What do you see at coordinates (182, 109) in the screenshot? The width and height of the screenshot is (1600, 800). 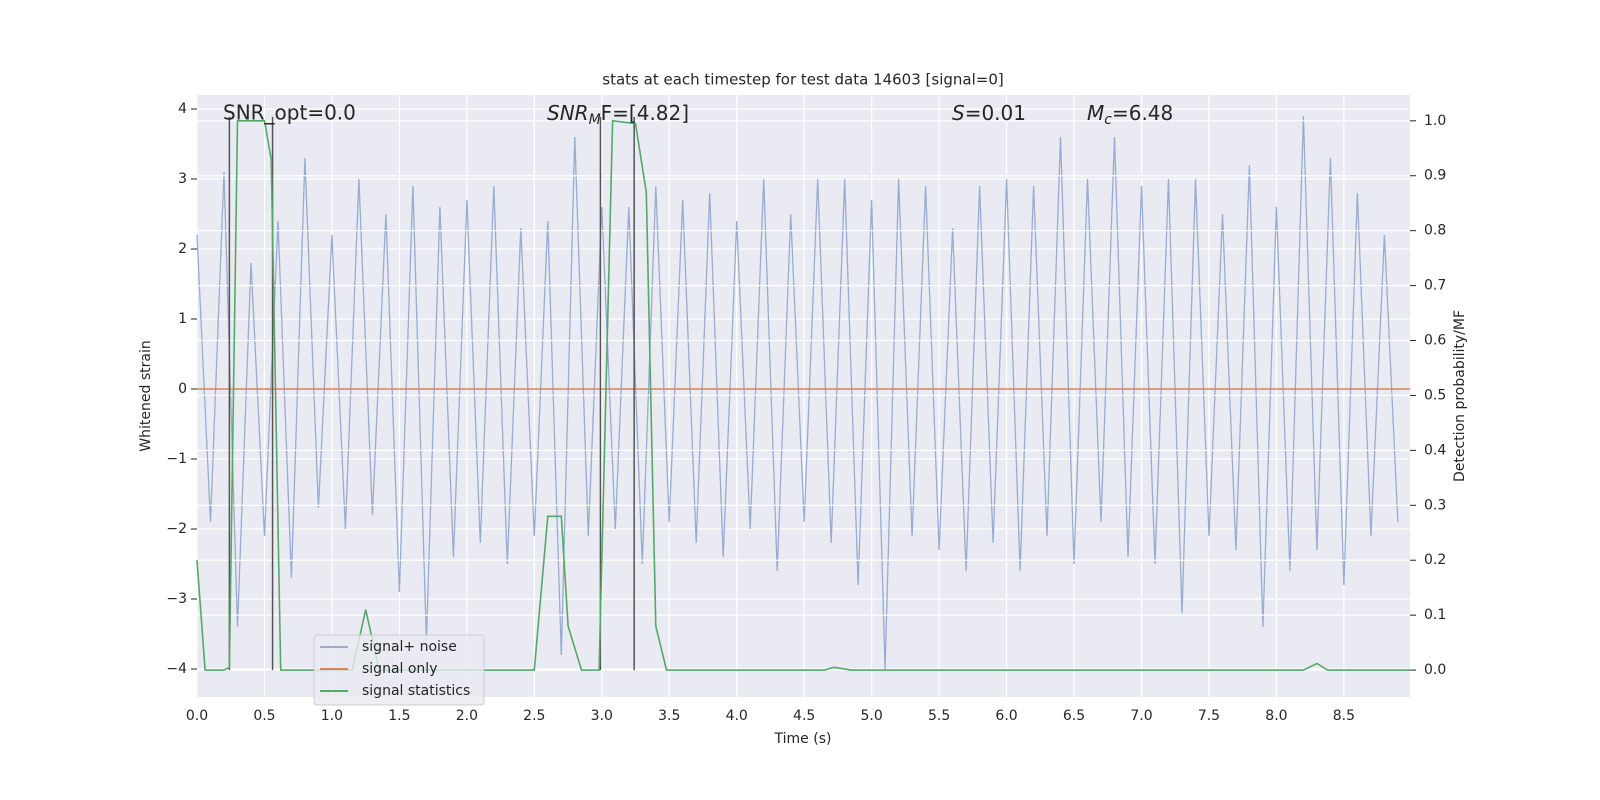 I see `y-tick-label: 4` at bounding box center [182, 109].